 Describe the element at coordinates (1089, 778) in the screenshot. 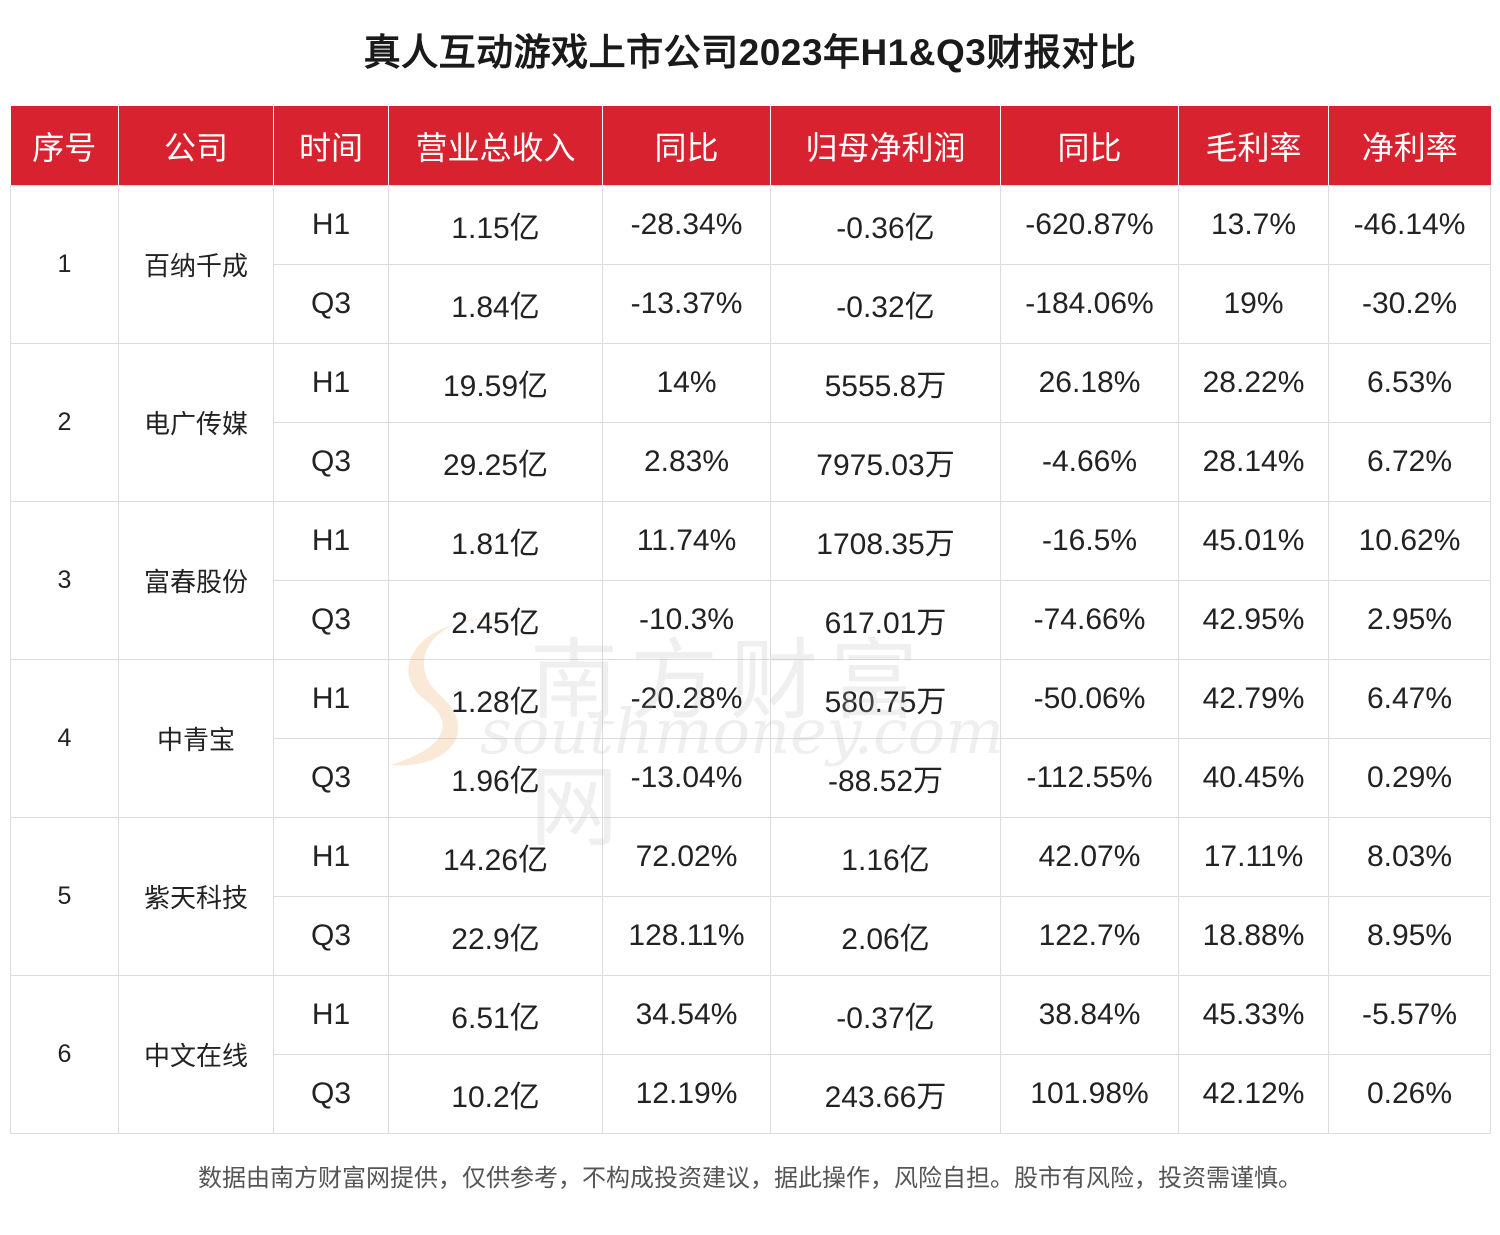

I see `cell-profit-yoy: -112.55%` at that location.